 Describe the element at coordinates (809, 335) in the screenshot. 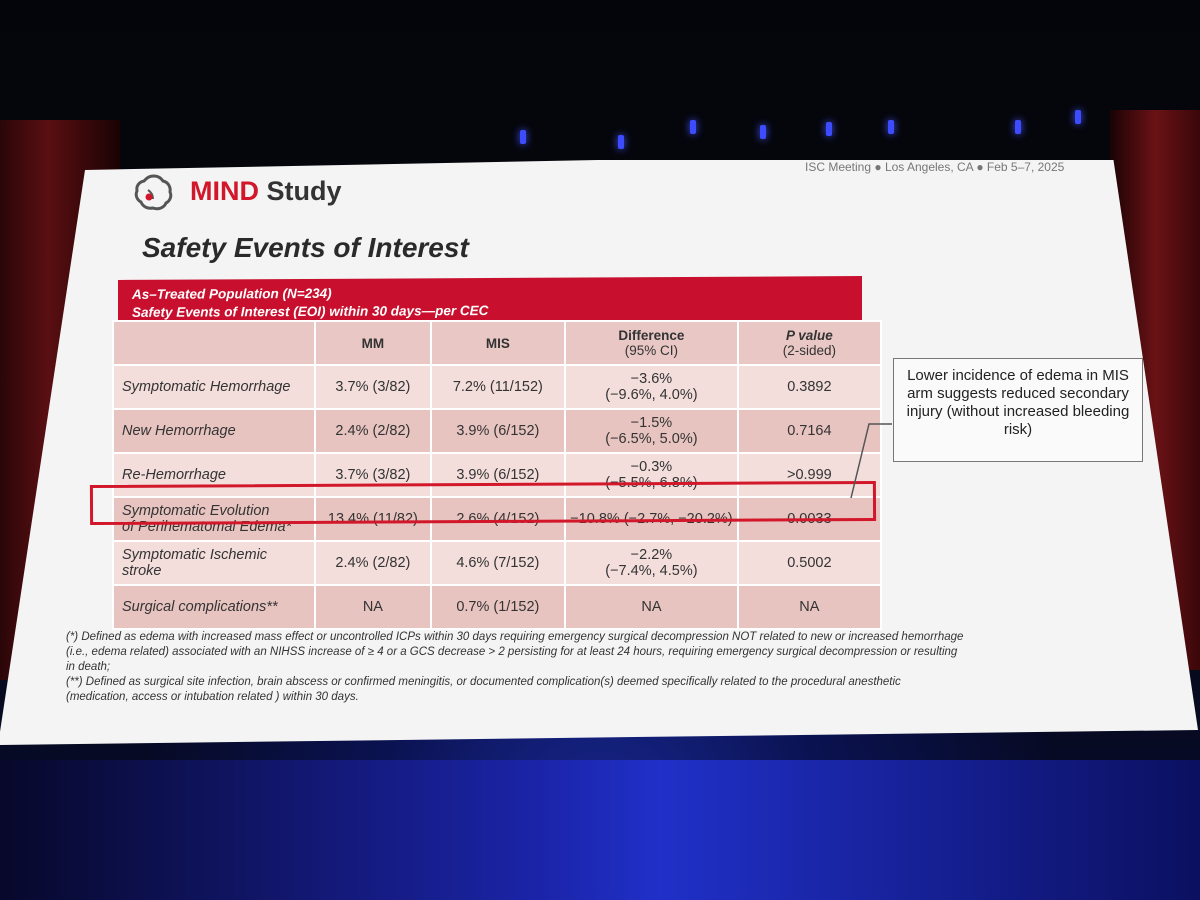

I see `p-value-label: P value` at that location.